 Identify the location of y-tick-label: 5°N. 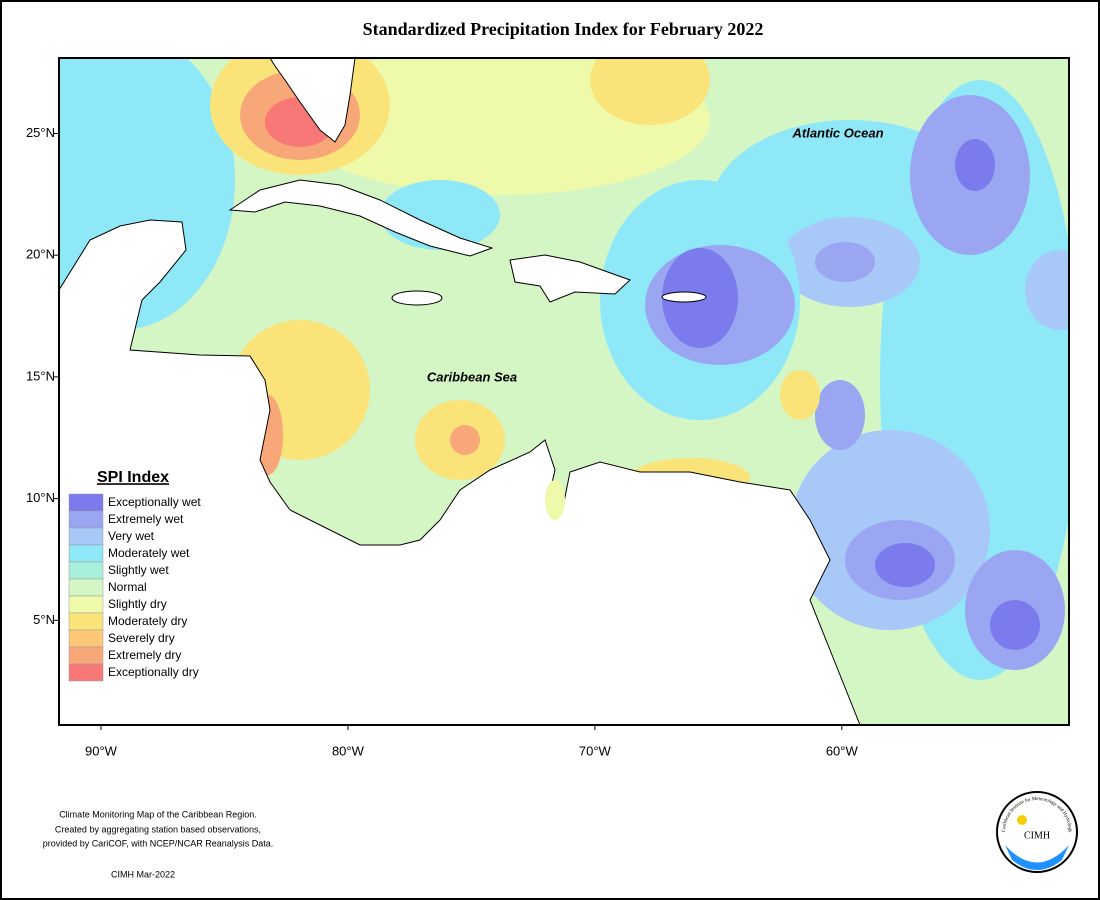
(44, 619).